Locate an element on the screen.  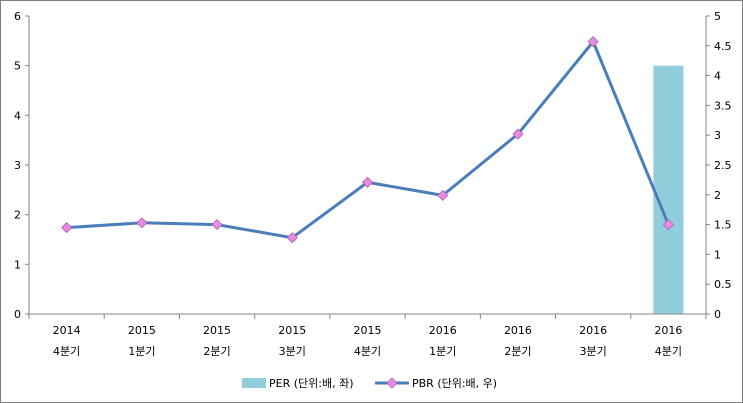
right-axis-tick-label: 0.5 is located at coordinates (723, 284).